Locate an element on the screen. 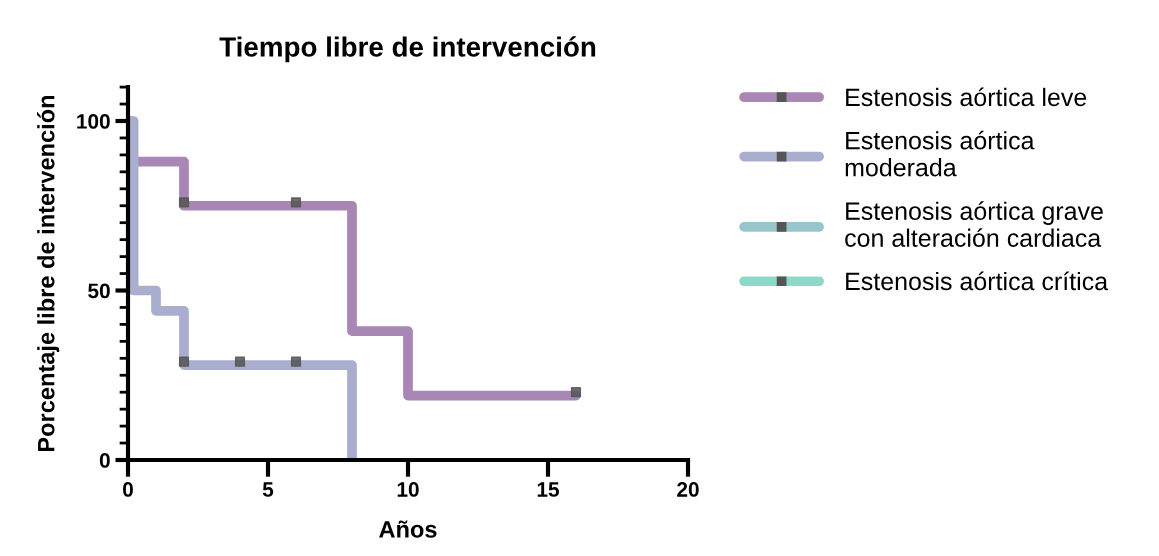 The image size is (1159, 556). x-axis-title: Años is located at coordinates (408, 529).